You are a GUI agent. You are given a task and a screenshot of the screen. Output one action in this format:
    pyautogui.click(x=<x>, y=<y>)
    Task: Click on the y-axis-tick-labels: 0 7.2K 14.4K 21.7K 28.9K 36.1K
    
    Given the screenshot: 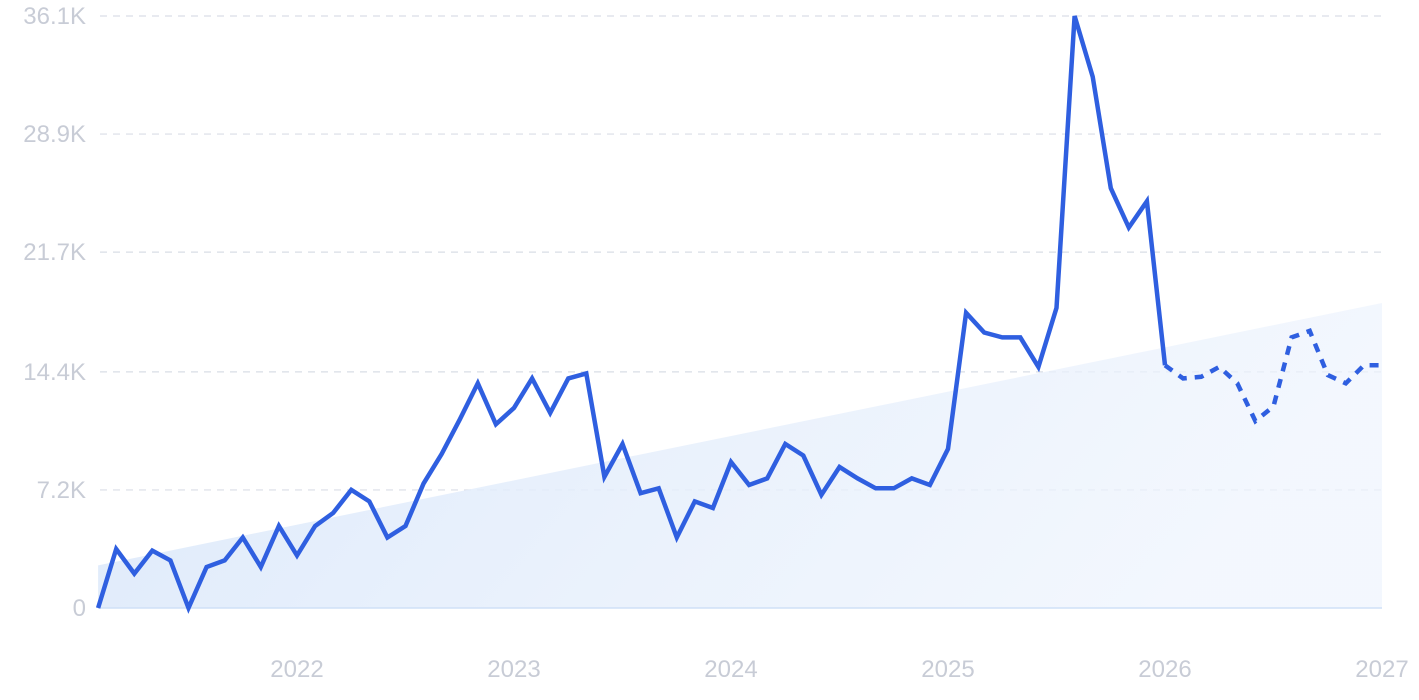 What is the action you would take?
    pyautogui.click(x=54, y=312)
    